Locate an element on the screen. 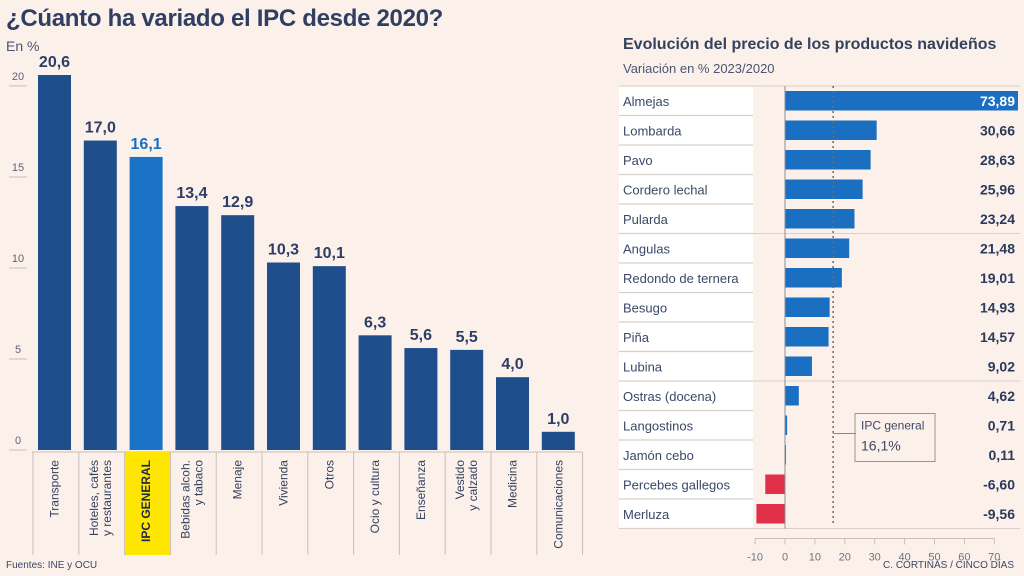  value-label: 19,01 is located at coordinates (997, 278).